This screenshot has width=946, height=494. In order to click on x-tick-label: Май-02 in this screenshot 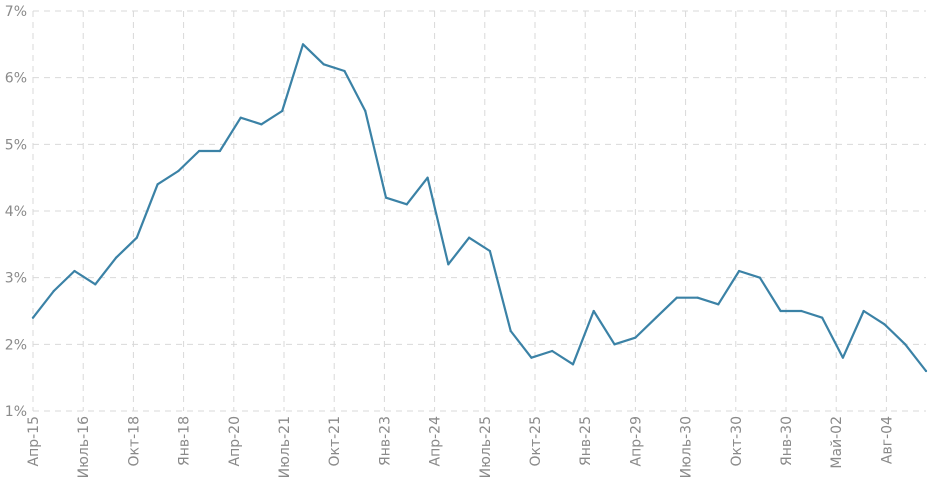, I will do `click(837, 442)`.